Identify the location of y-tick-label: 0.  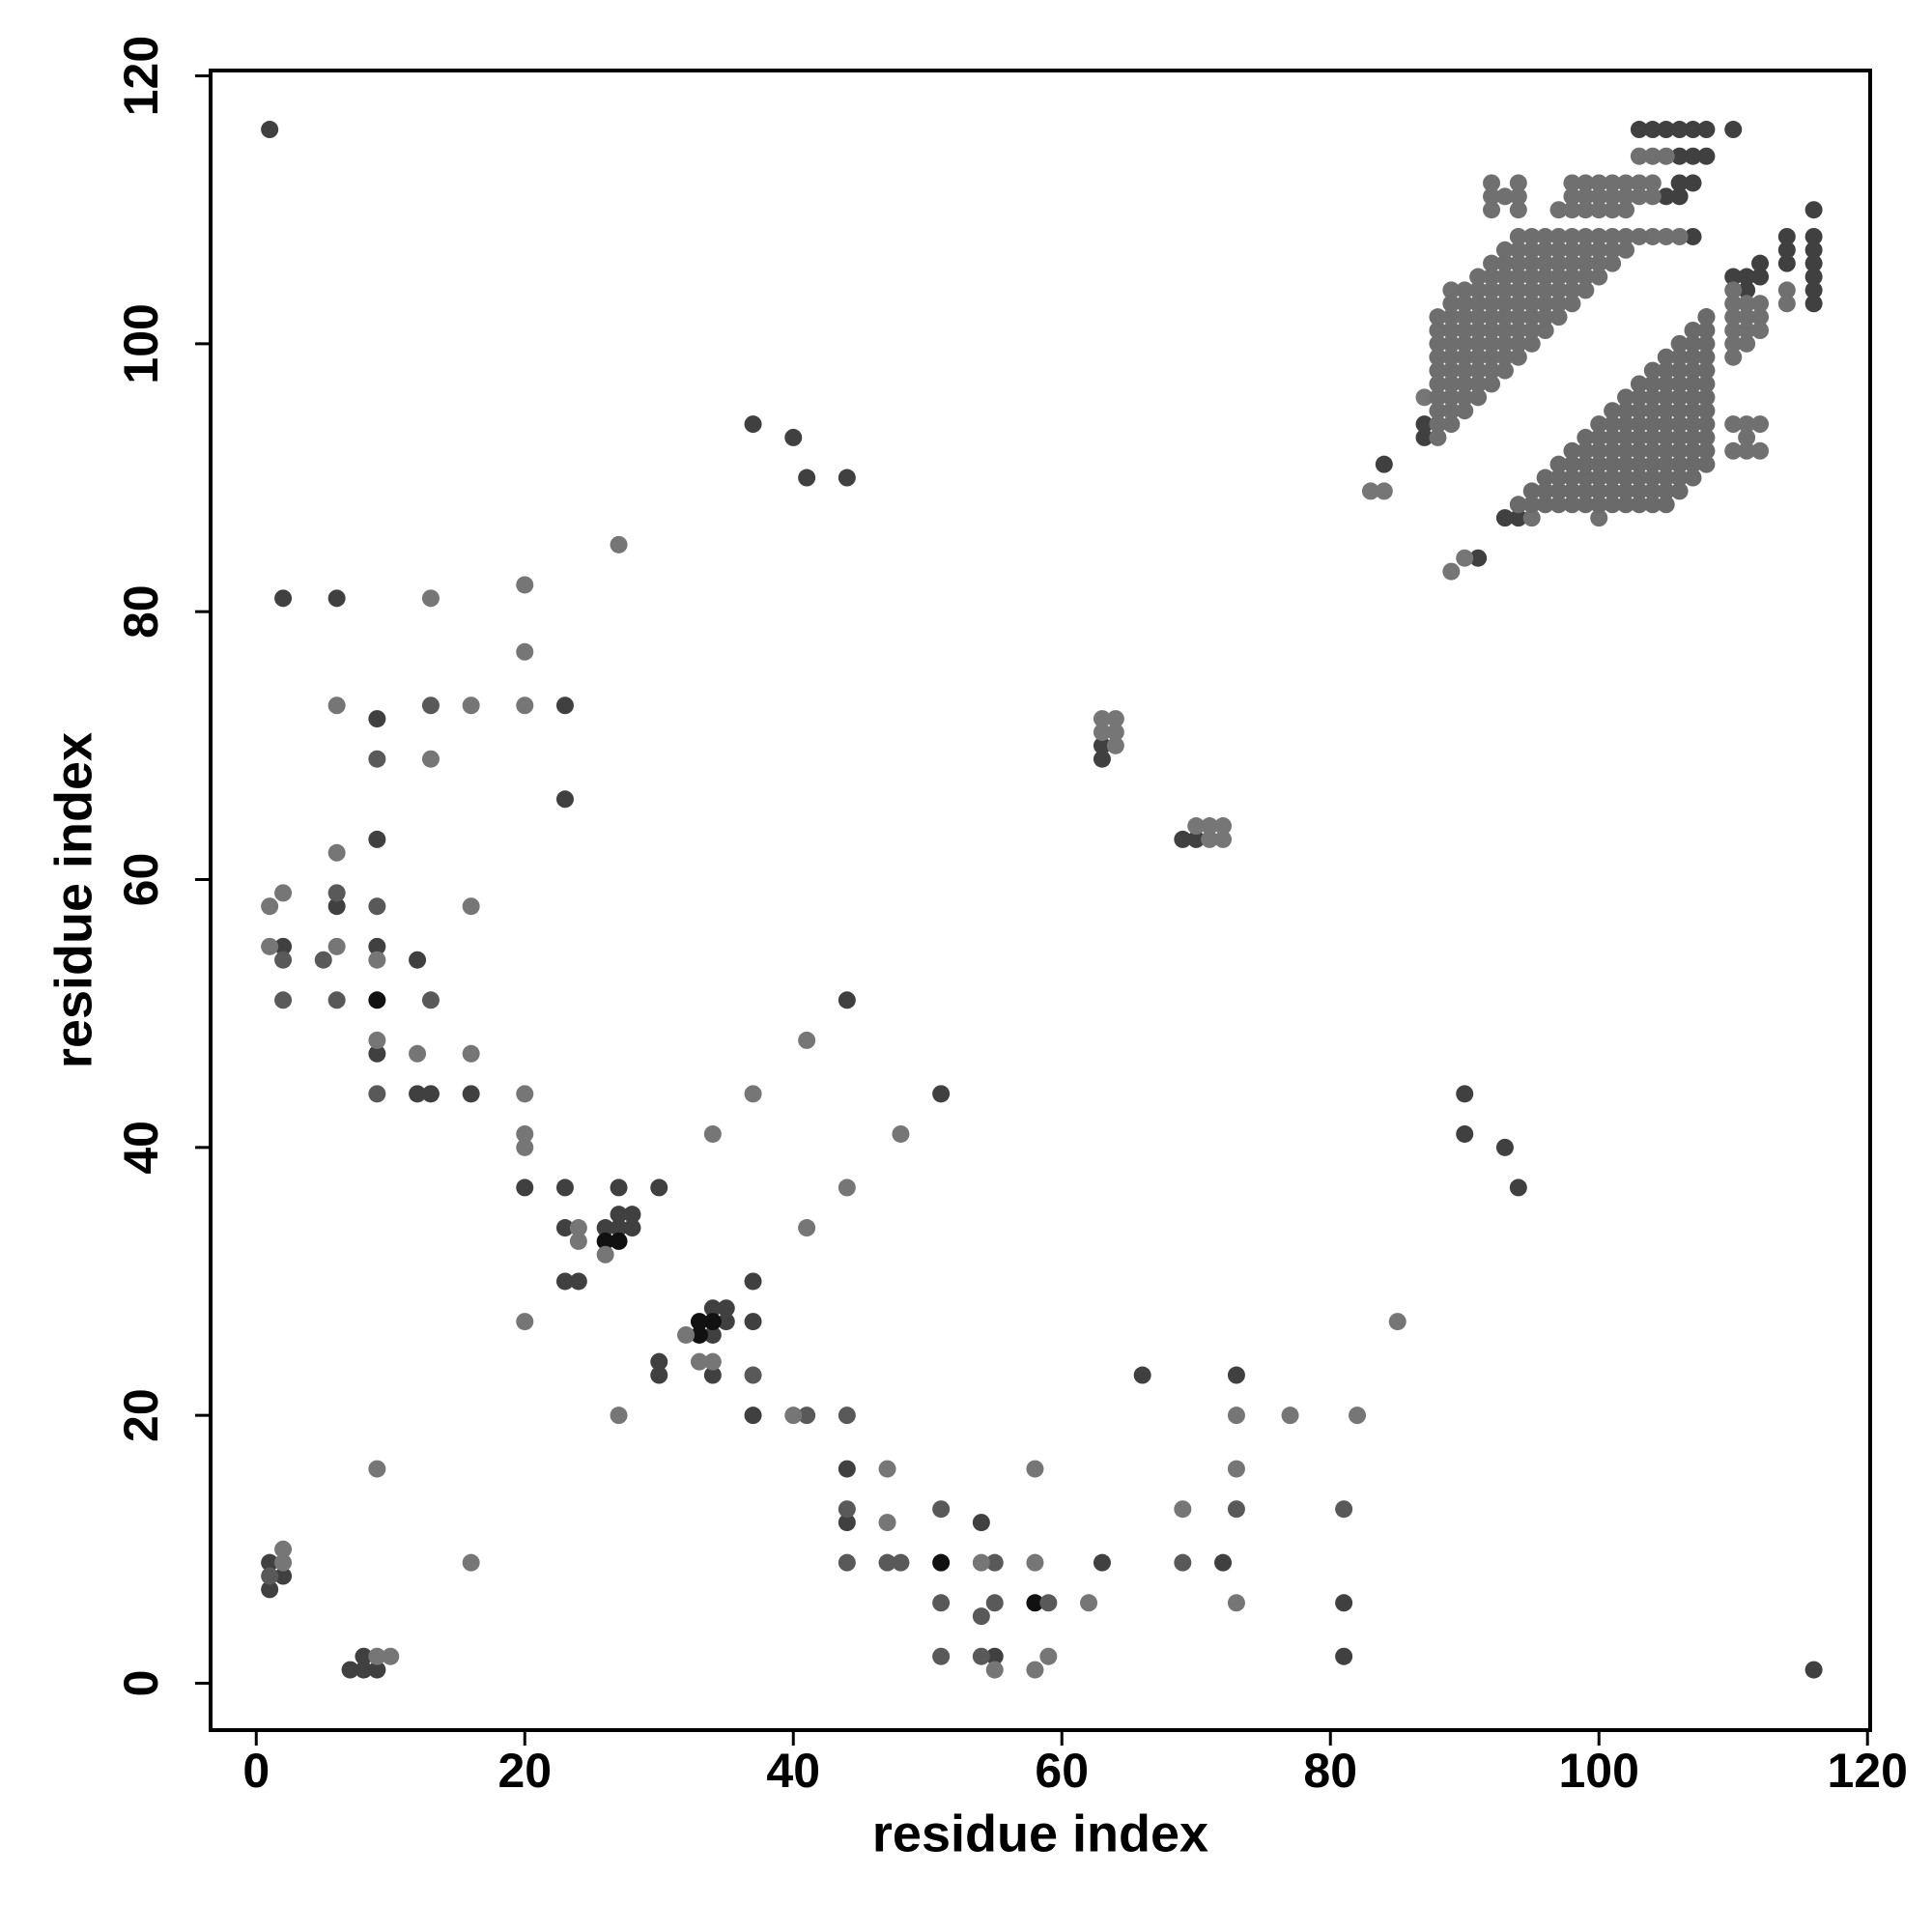
(141, 1683).